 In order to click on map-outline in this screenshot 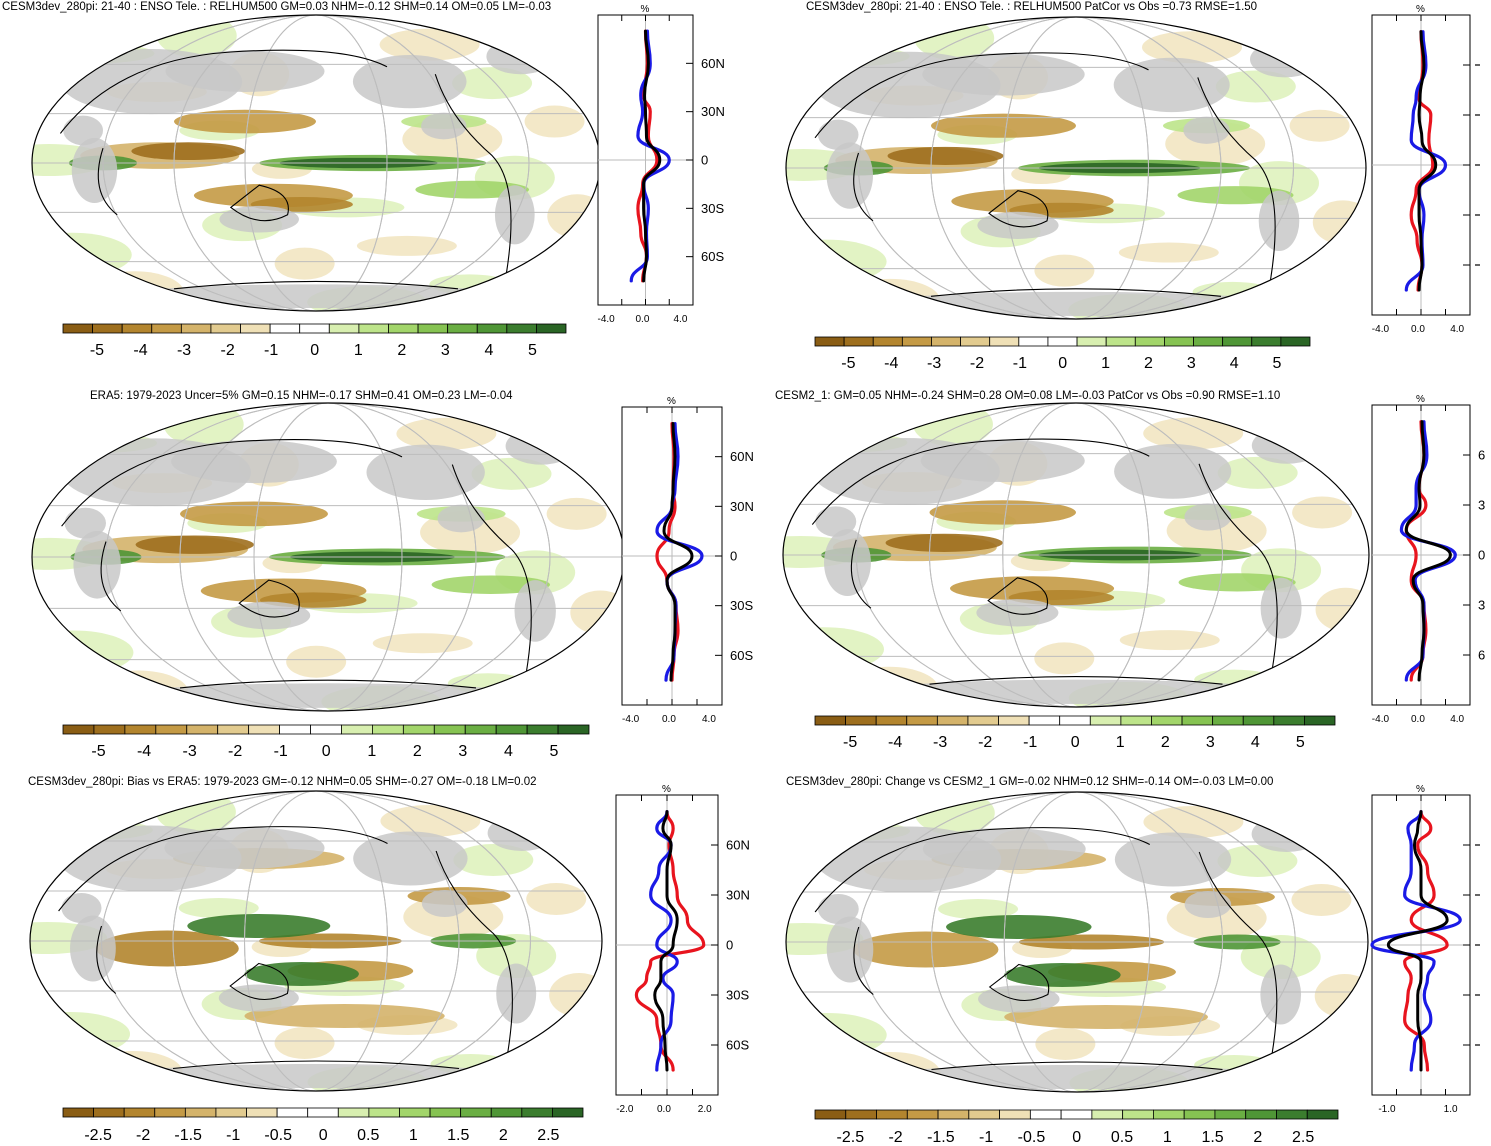, I will do `click(1076, 168)`.